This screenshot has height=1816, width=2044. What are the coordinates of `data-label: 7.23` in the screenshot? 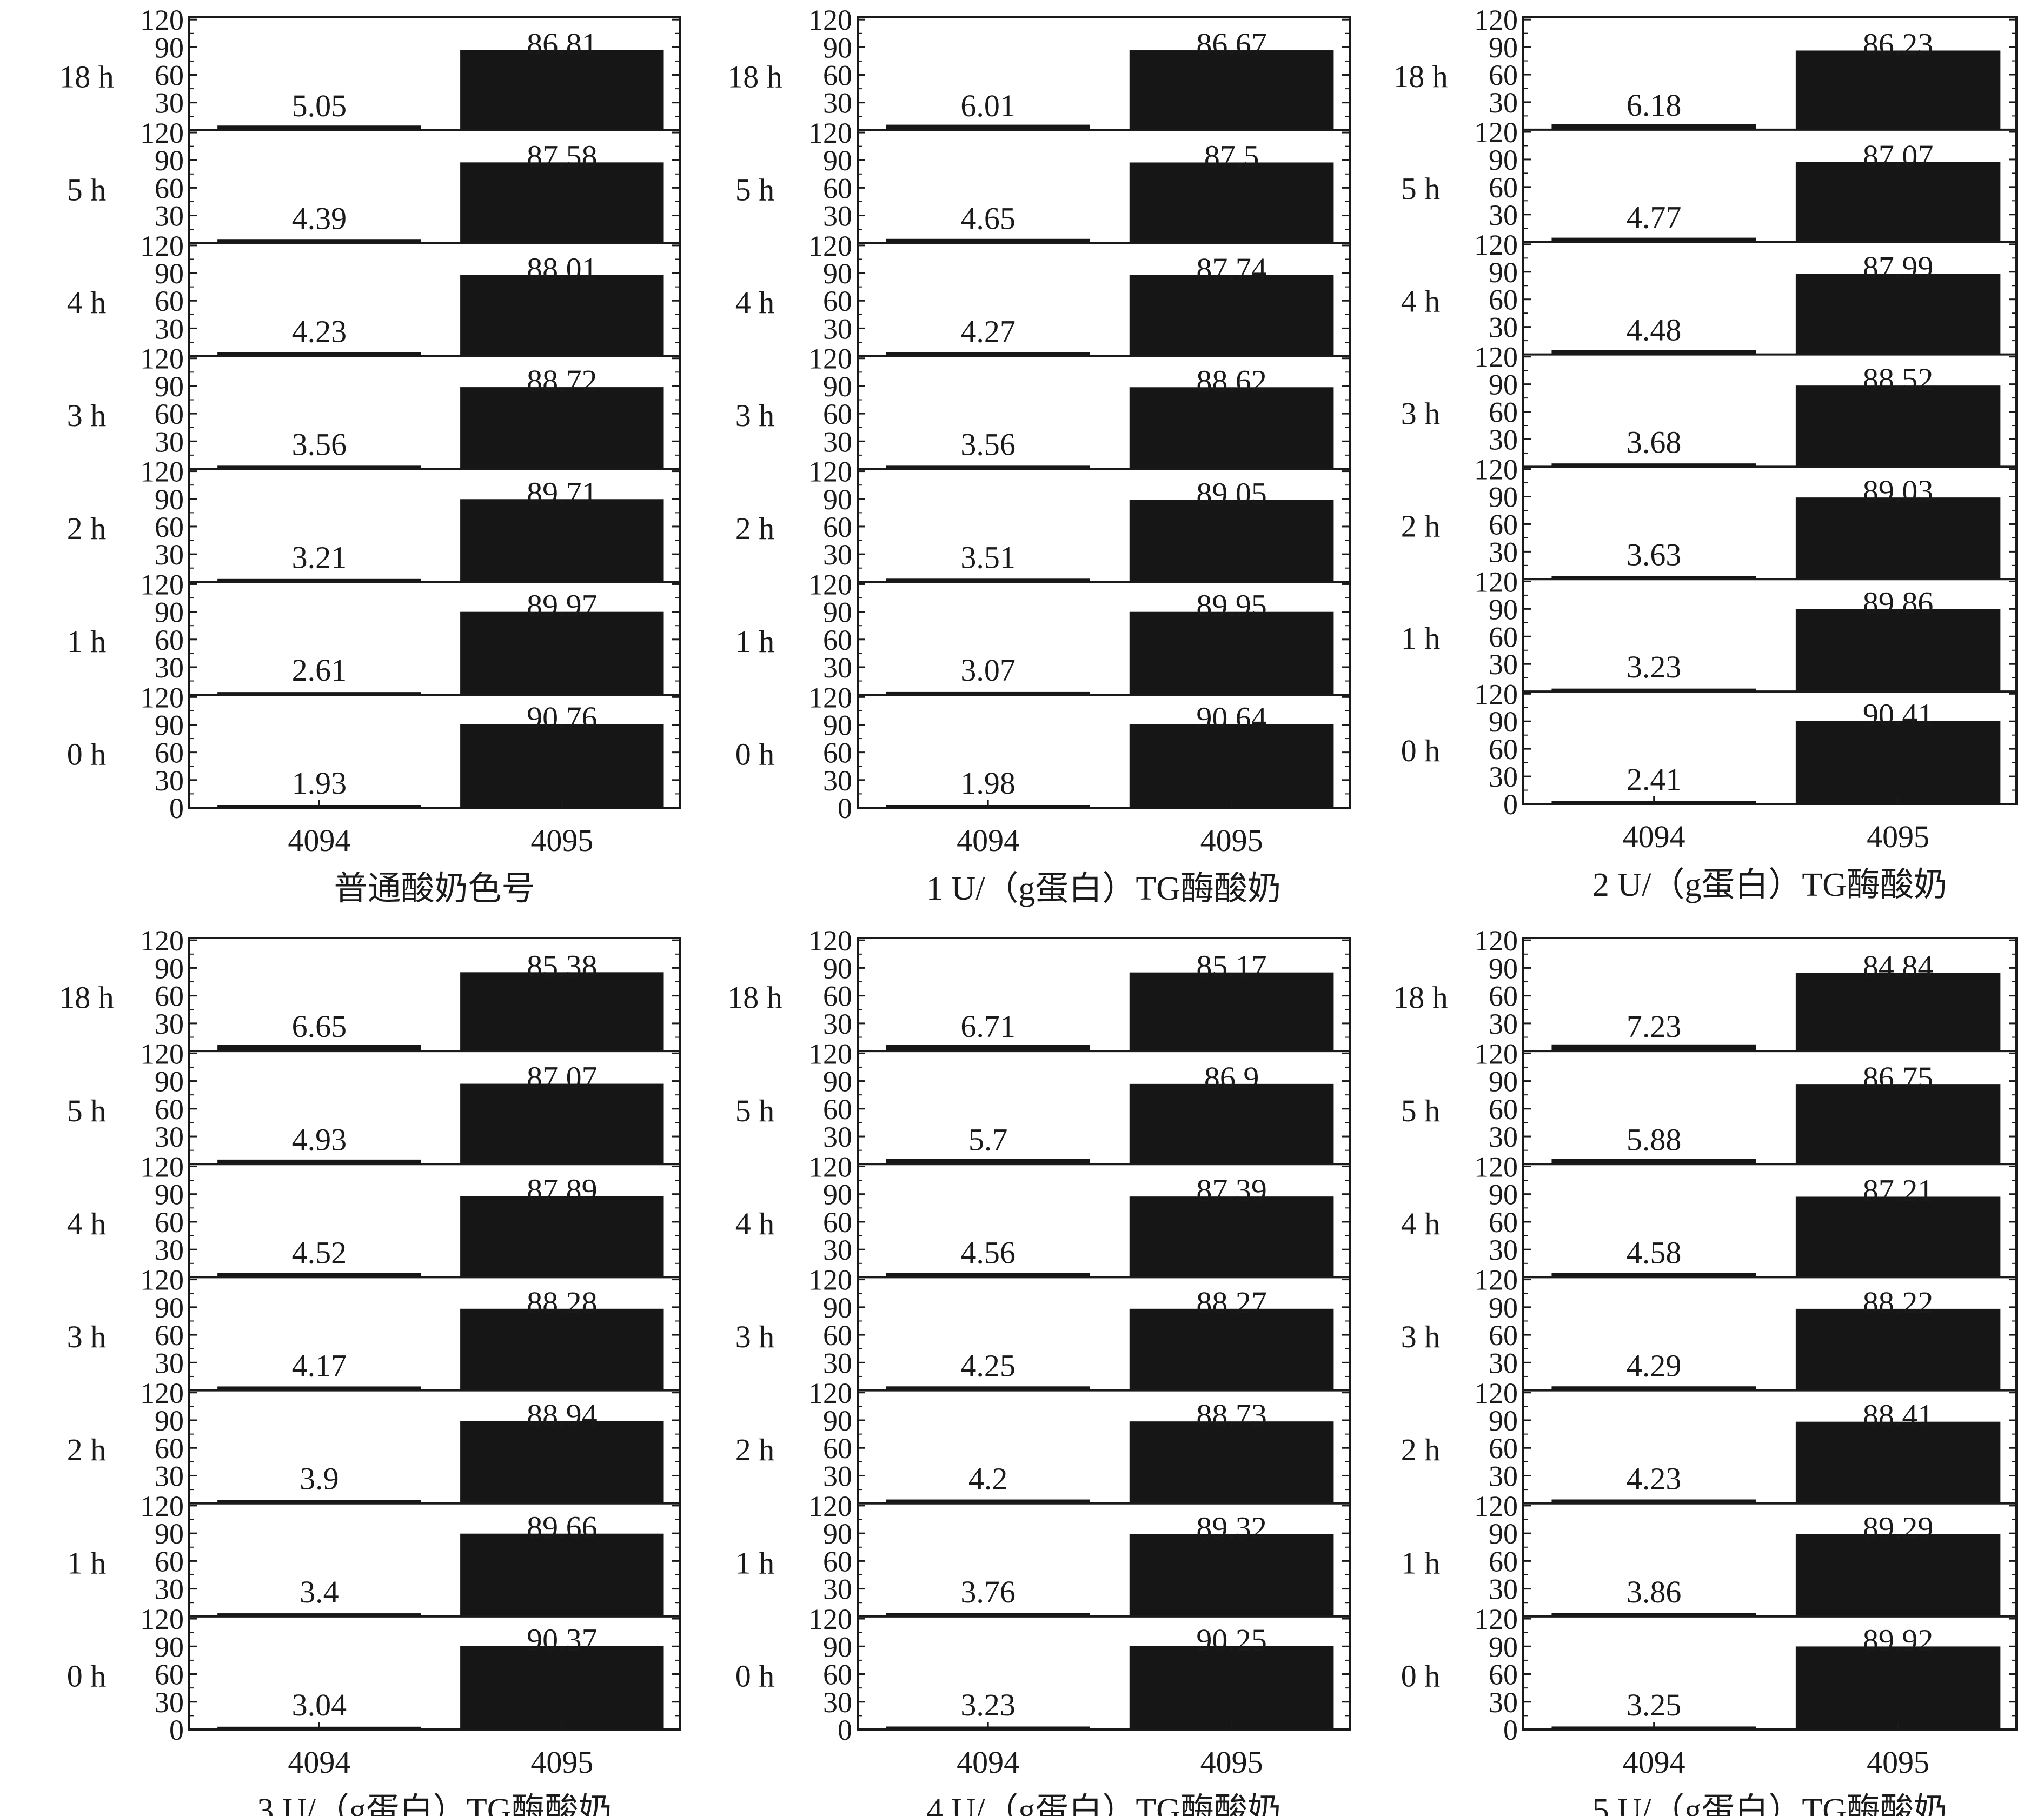 It's located at (1654, 1026).